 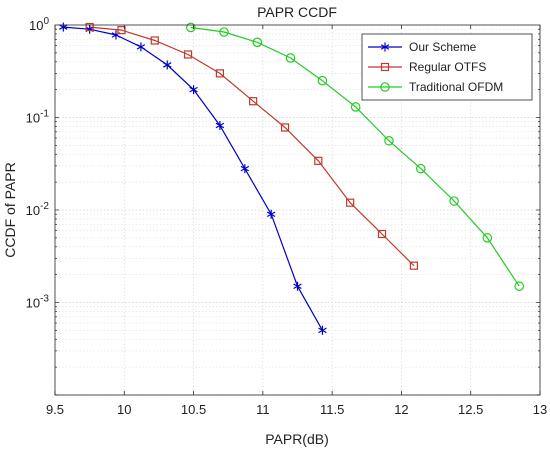 What do you see at coordinates (540, 409) in the screenshot?
I see `x-tick-label: 13` at bounding box center [540, 409].